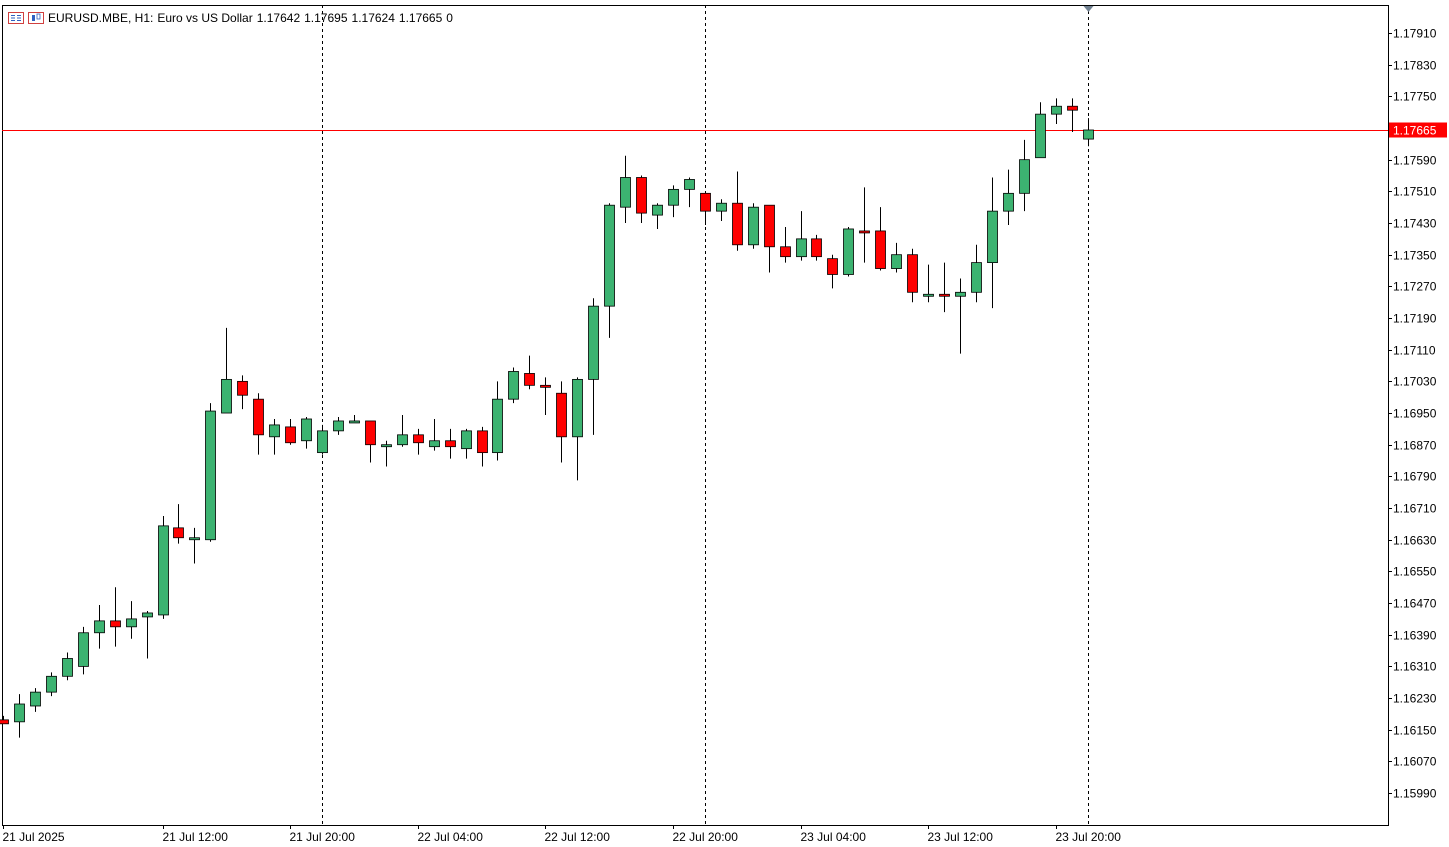  Describe the element at coordinates (1415, 319) in the screenshot. I see `y-tick-label: 1.17190` at that location.